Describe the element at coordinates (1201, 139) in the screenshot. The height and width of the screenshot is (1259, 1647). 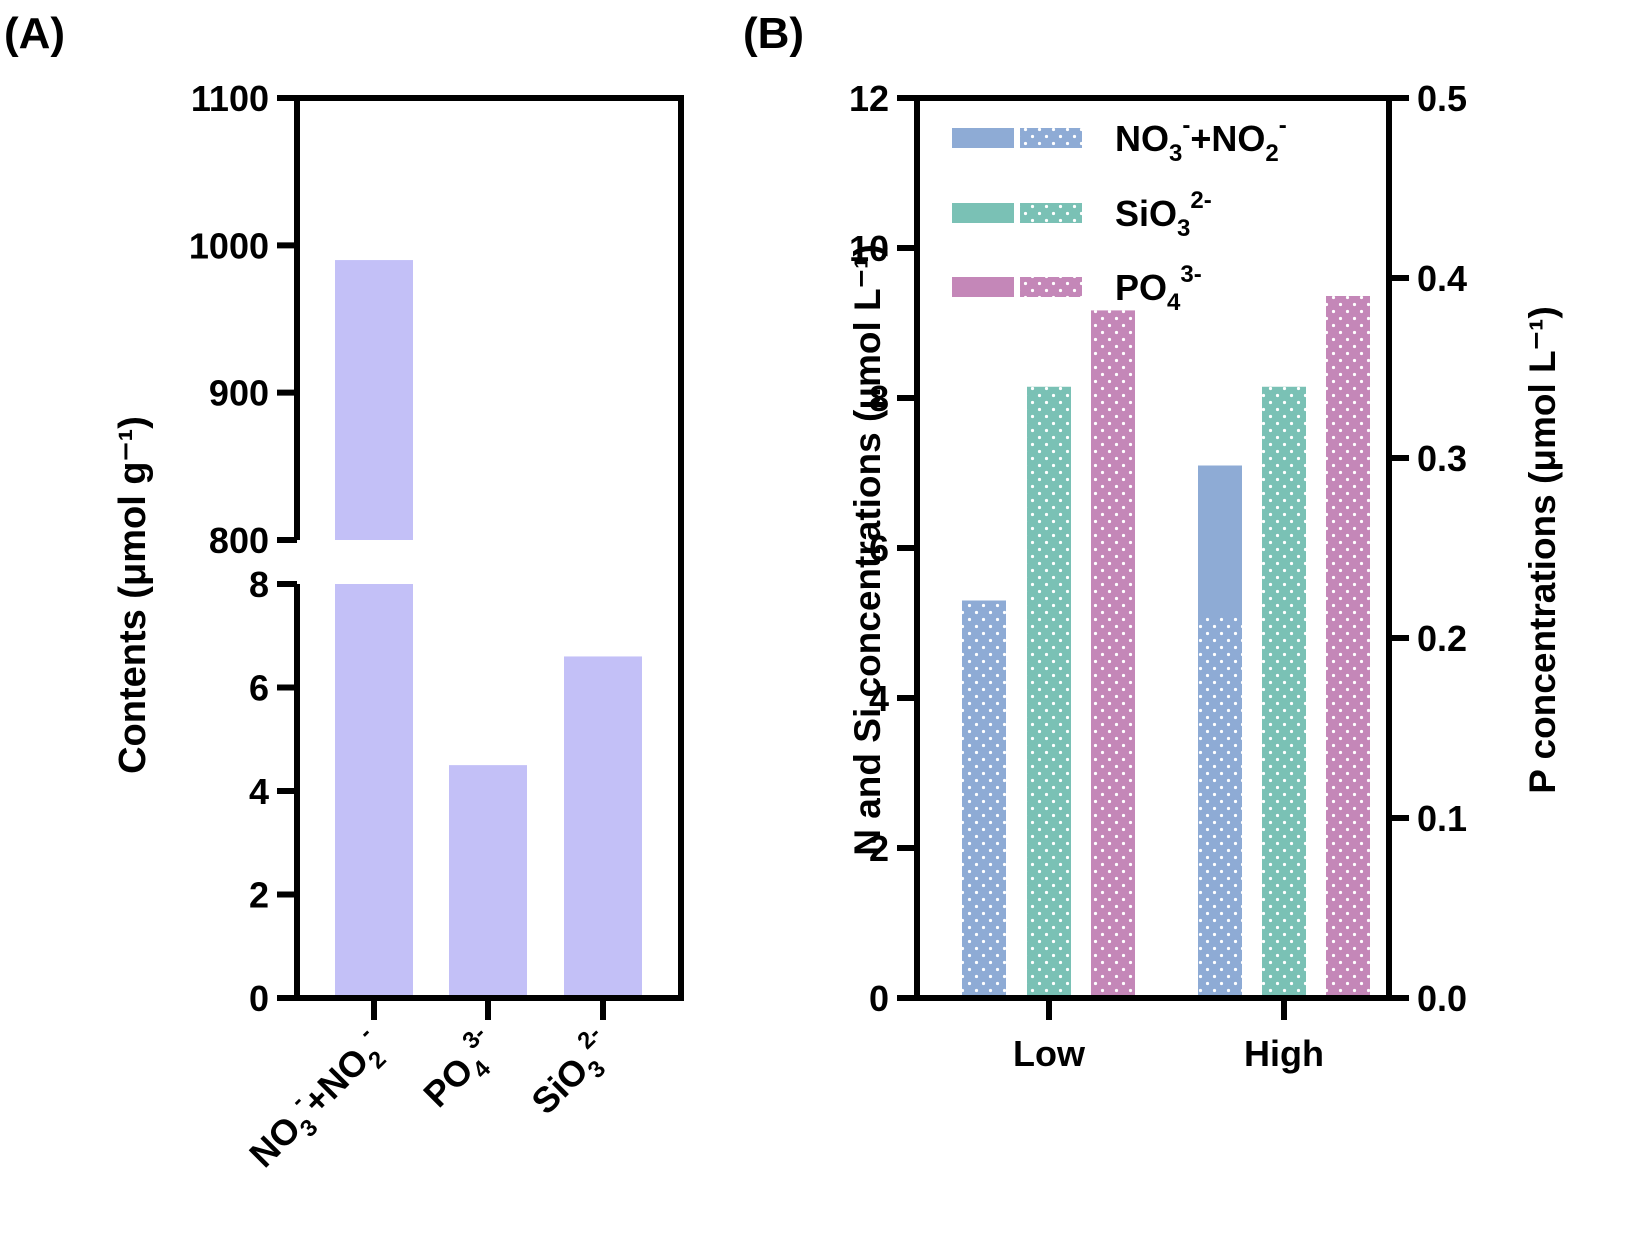
I see `legend-label-0: NO3-+NO2-` at that location.